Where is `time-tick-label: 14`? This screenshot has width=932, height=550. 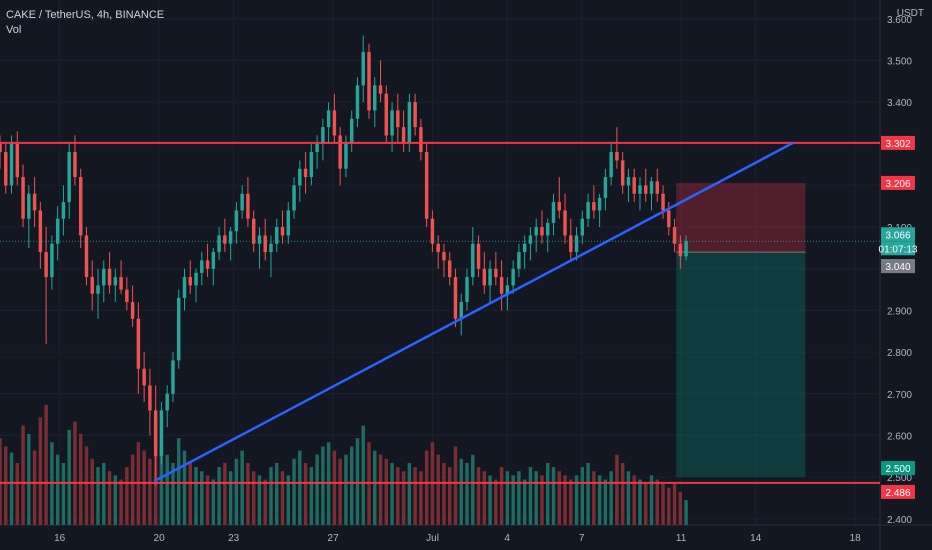 time-tick-label: 14 is located at coordinates (756, 538).